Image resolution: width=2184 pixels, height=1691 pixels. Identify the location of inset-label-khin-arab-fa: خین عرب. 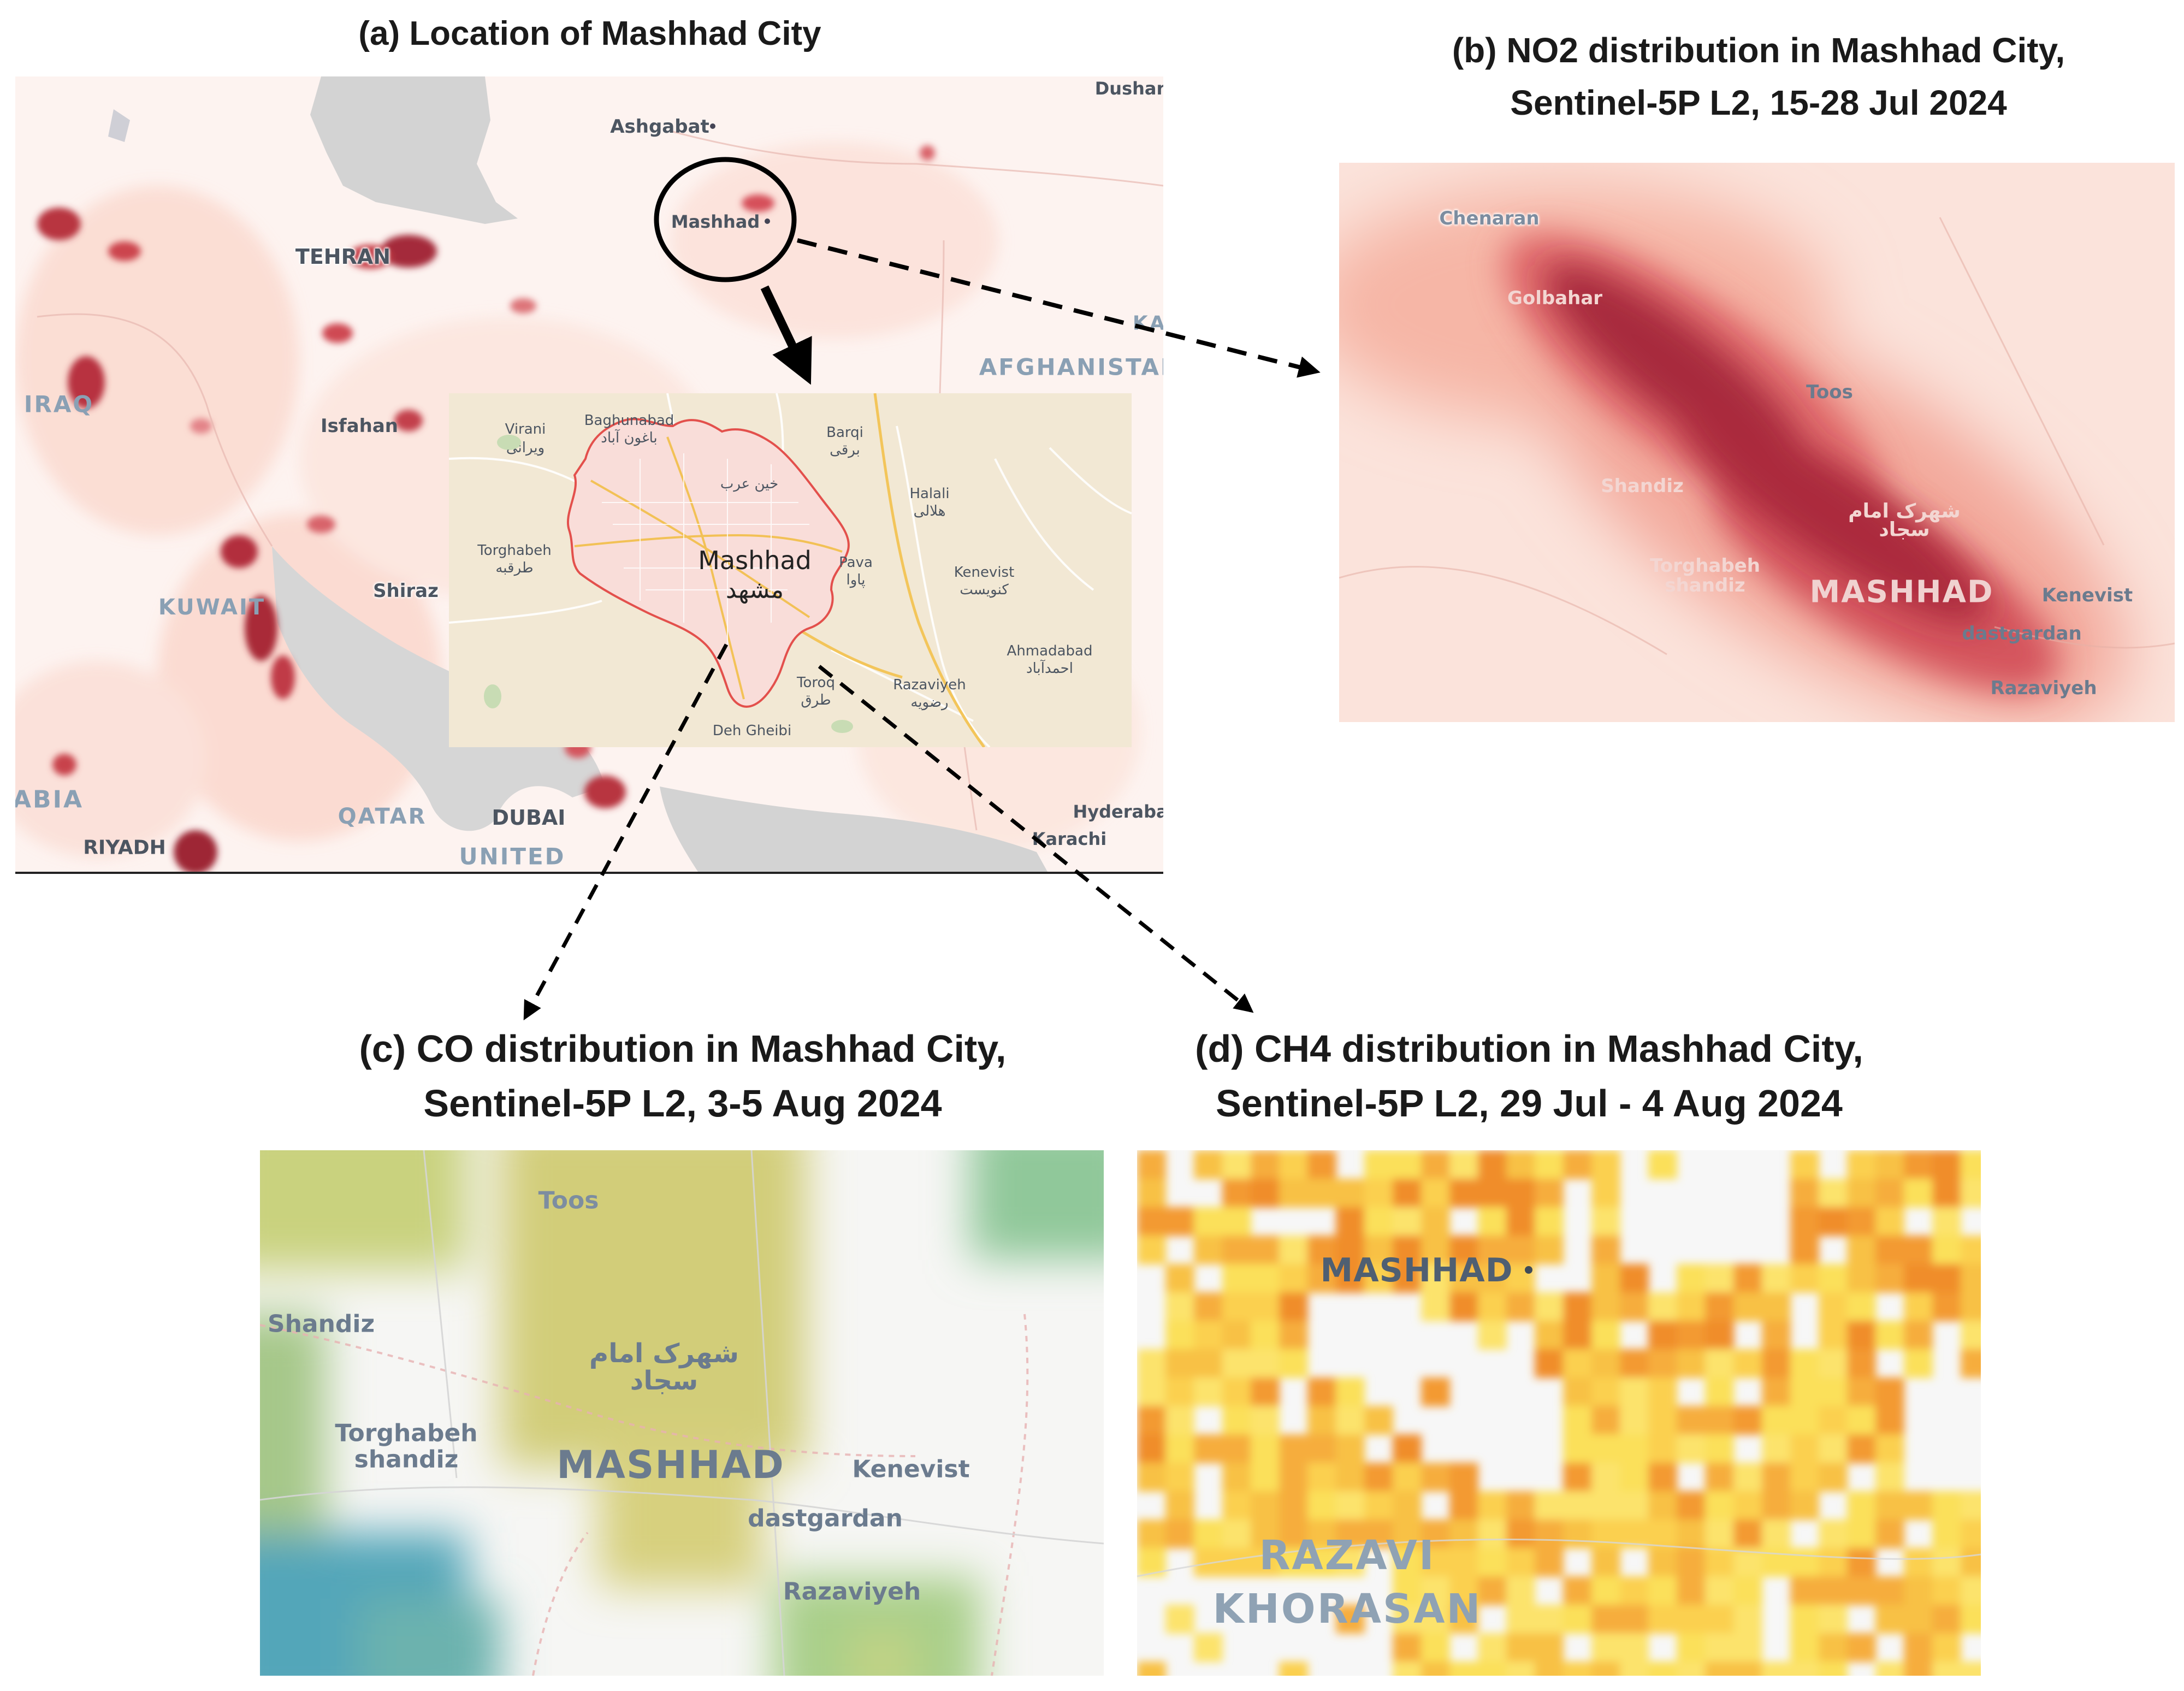
(749, 484).